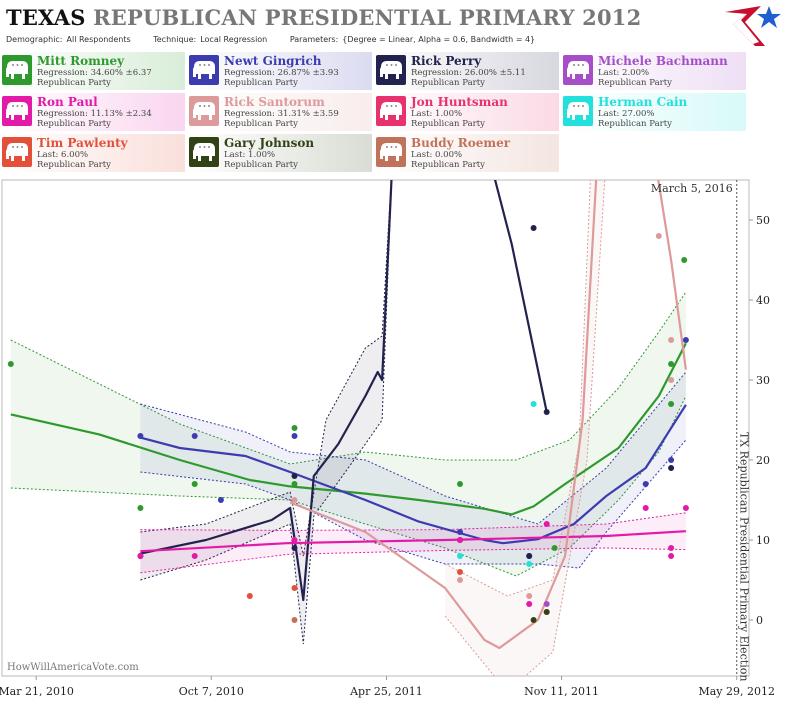 The image size is (789, 704). I want to click on data-point-michele-bachmann, so click(546, 604).